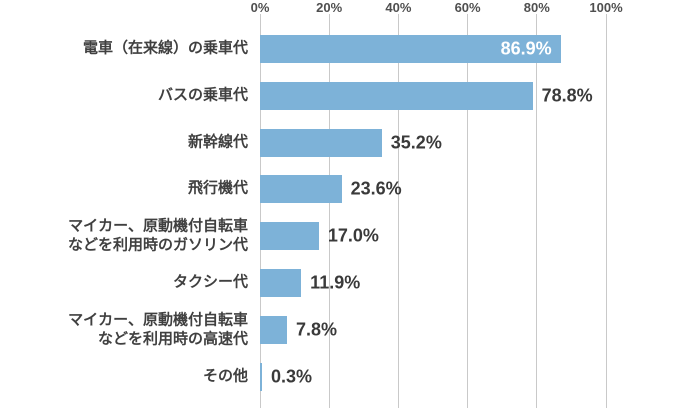 This screenshot has height=415, width=680. I want to click on value-label: 23.6%, so click(376, 188).